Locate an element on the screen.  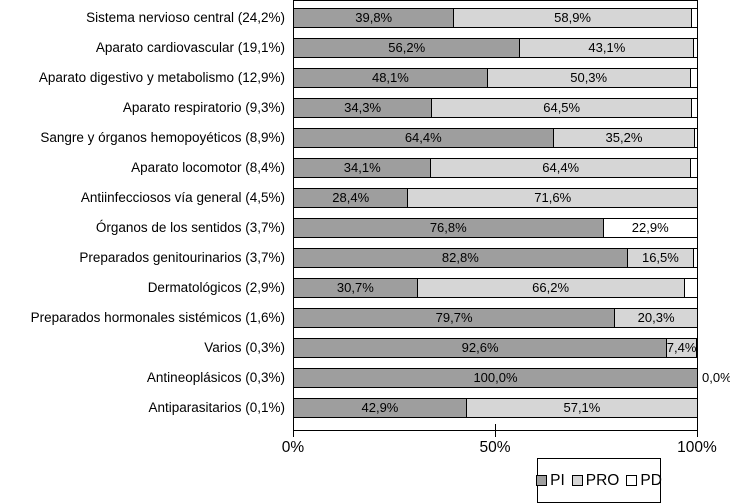
stacked-bar: 39,8% 58,9% is located at coordinates (495, 18).